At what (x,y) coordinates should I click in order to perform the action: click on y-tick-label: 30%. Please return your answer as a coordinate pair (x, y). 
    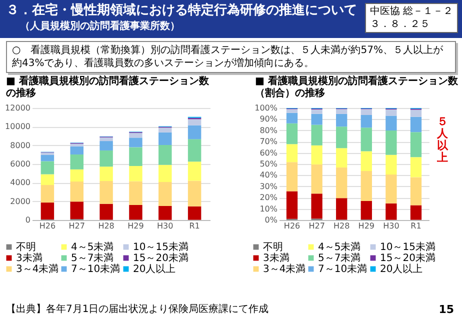
    Looking at the image, I should click on (269, 186).